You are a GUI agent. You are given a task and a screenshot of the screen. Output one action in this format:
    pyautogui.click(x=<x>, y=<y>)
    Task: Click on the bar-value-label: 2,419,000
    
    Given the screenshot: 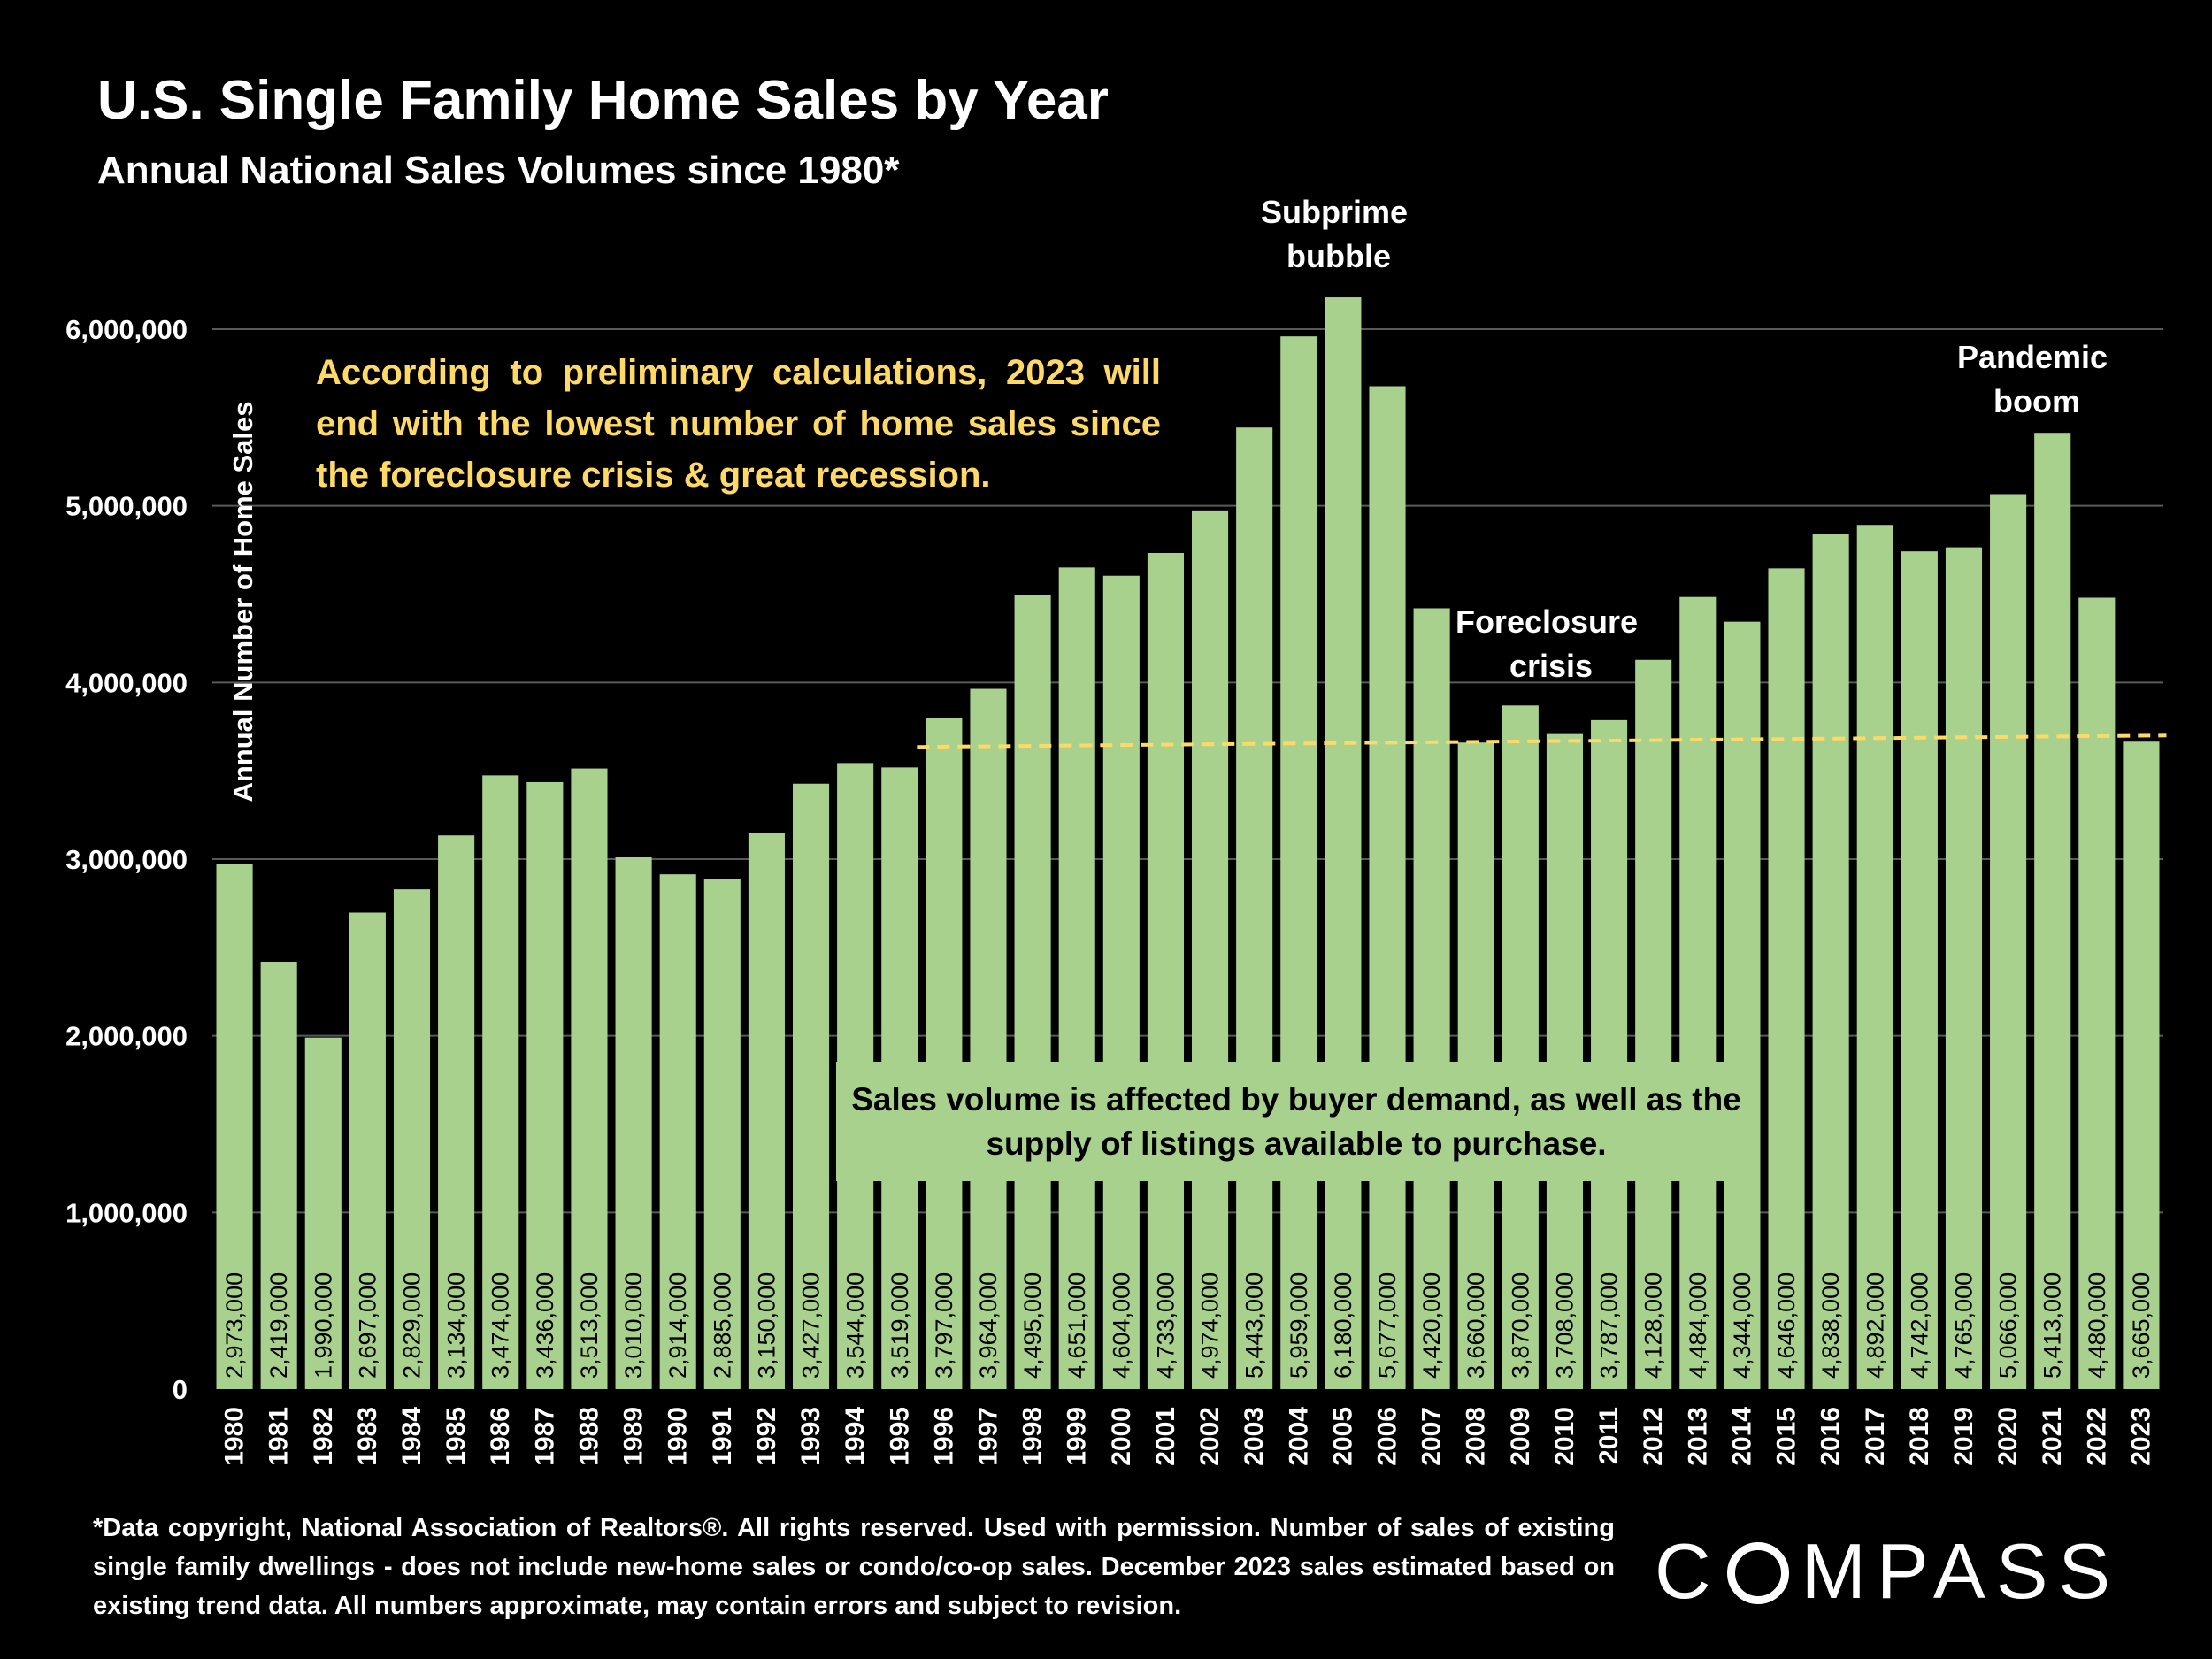 What is the action you would take?
    pyautogui.click(x=279, y=1326)
    